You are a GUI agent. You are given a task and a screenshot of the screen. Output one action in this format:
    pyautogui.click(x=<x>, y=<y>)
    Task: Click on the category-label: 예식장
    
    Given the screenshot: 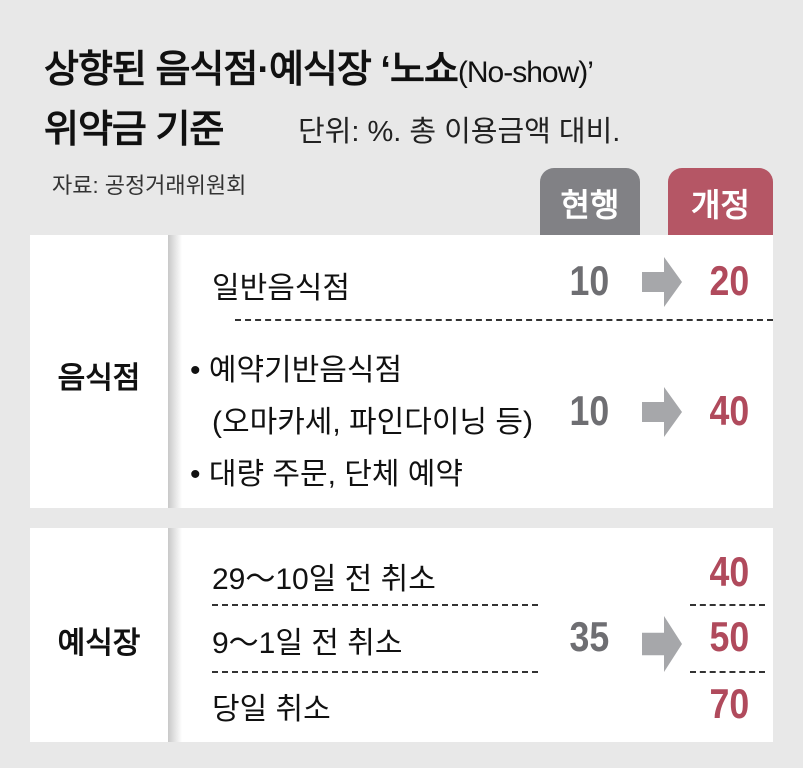 What is the action you would take?
    pyautogui.click(x=99, y=643)
    